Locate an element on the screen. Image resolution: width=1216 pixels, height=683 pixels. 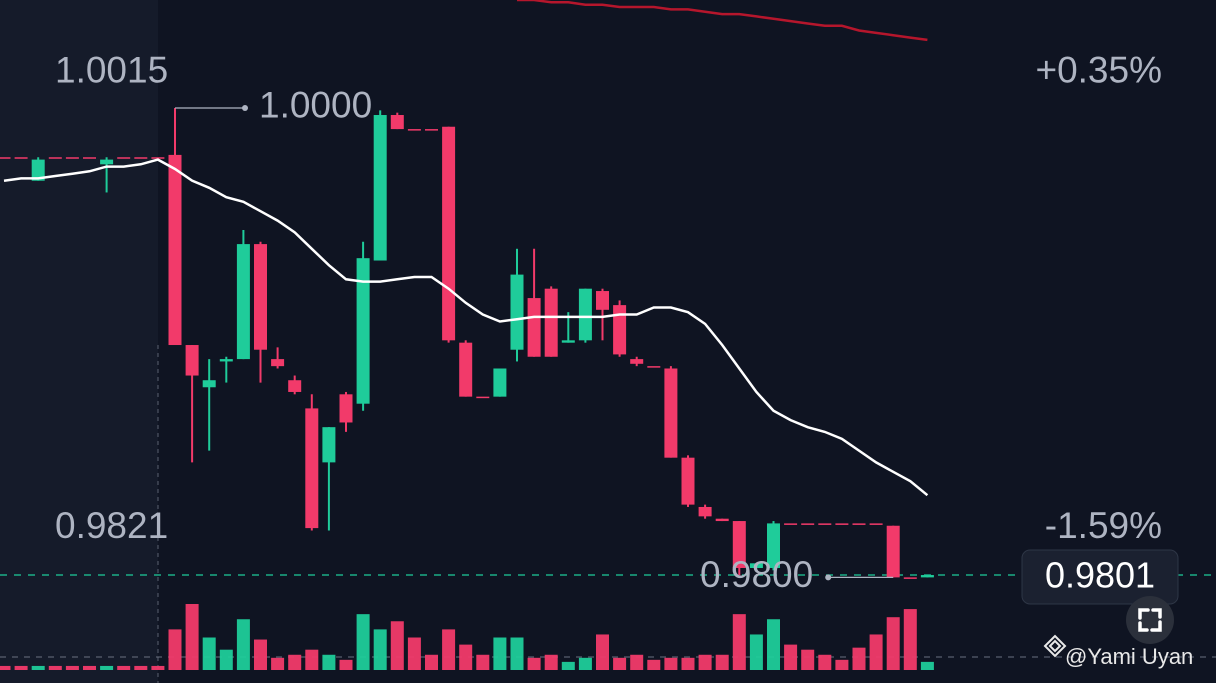
range-low: 0.9821 is located at coordinates (111, 525).